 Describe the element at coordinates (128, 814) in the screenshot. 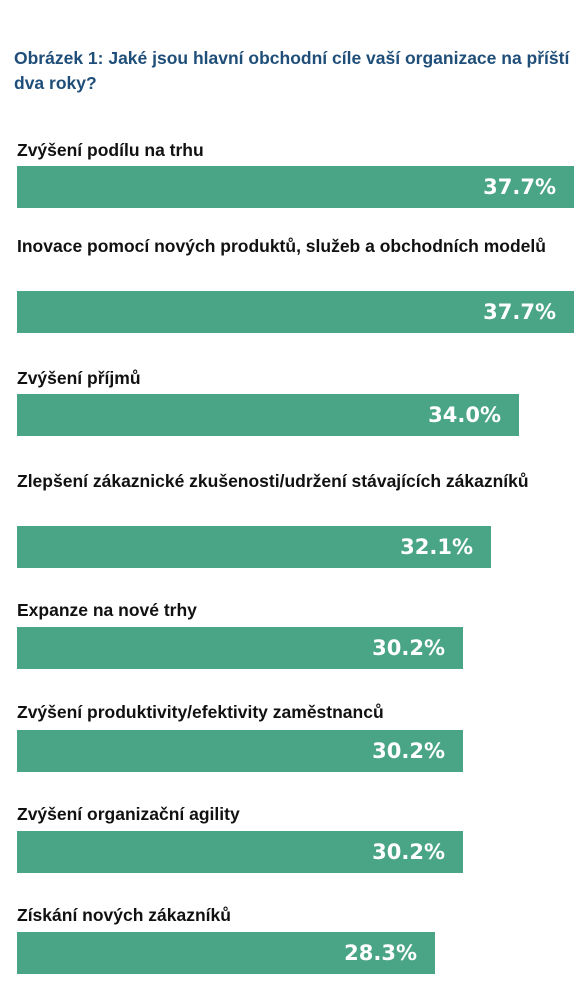

I see `category-label: Zvýšení organizační agility` at that location.